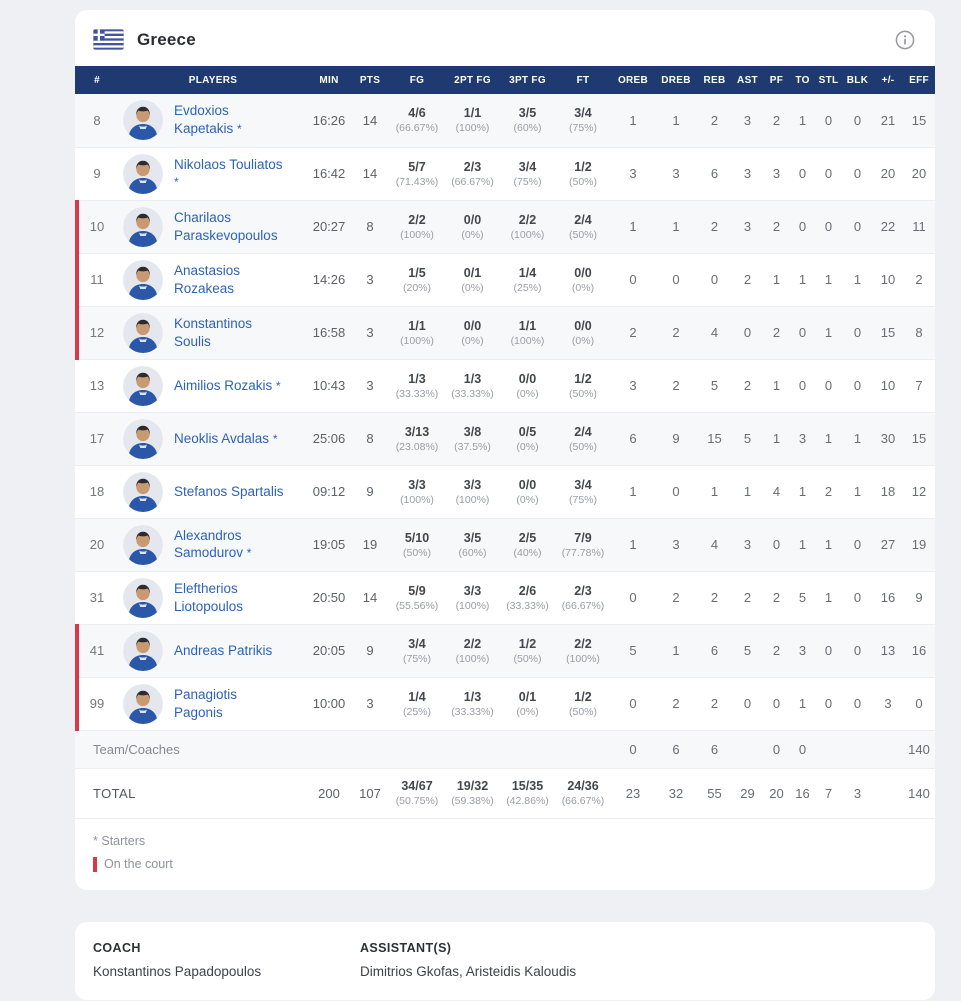 The image size is (961, 1001). I want to click on stat-dreb: 0, so click(676, 279).